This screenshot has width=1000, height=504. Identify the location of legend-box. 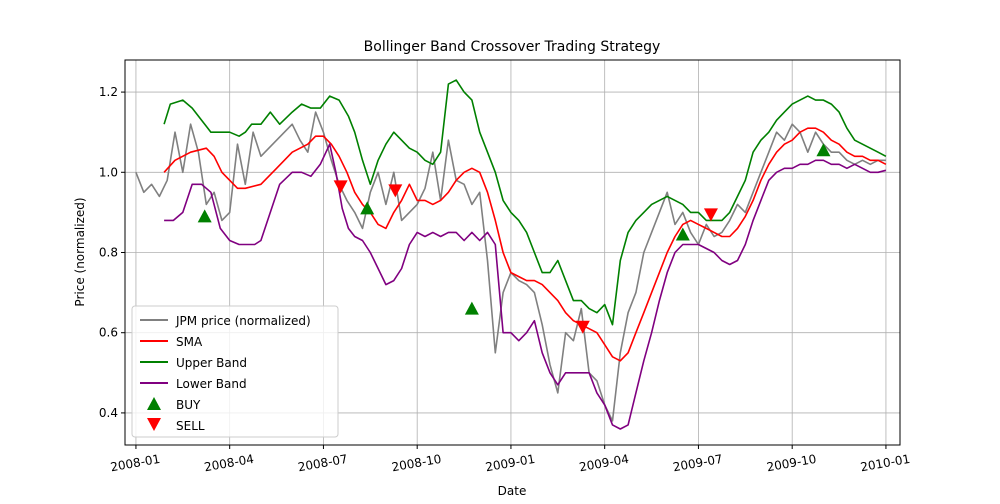
(235, 371).